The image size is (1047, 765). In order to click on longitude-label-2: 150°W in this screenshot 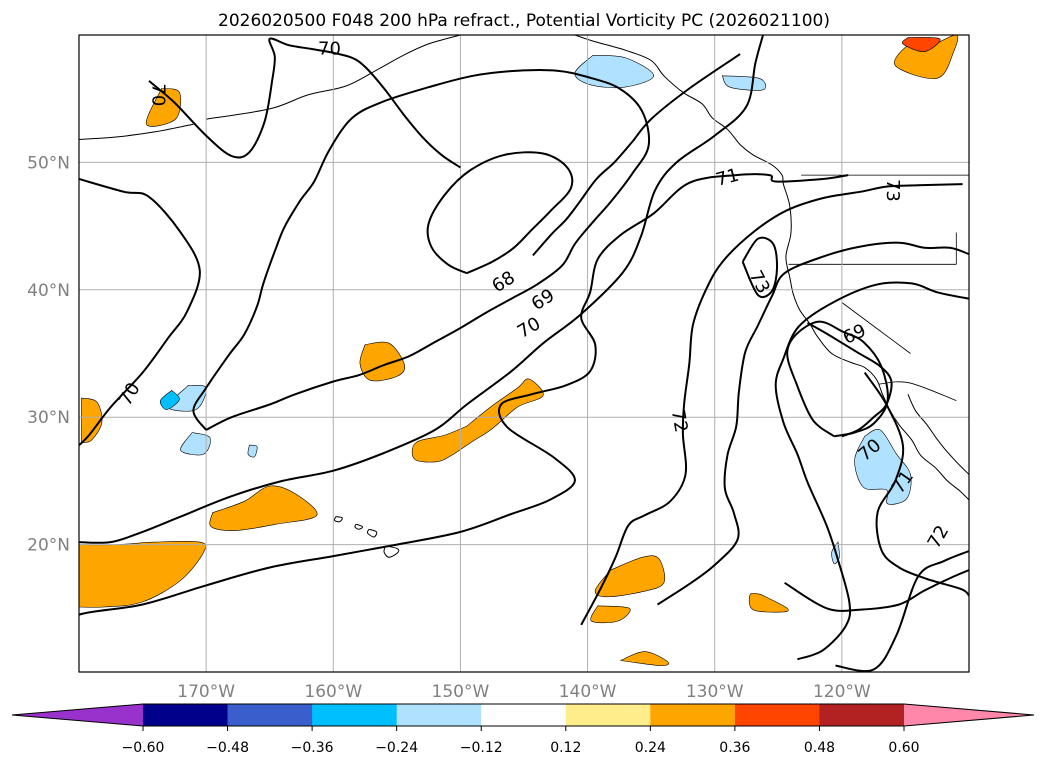, I will do `click(461, 692)`.